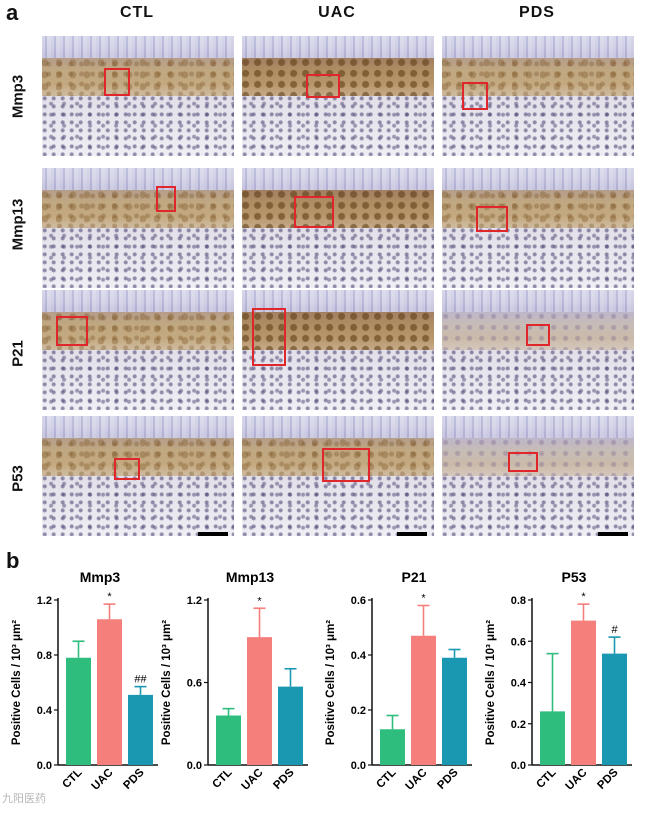 This screenshot has height=815, width=650. Describe the element at coordinates (538, 476) in the screenshot. I see `micrograph-p53-pds` at that location.